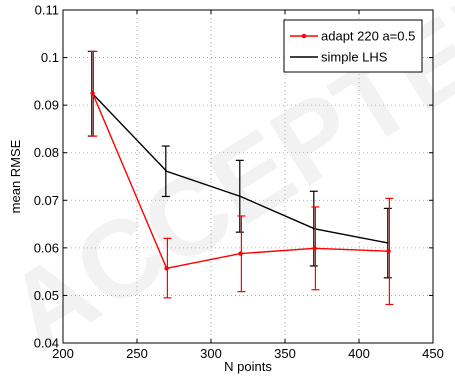 This screenshot has width=455, height=379. I want to click on x-tick-label: 200, so click(63, 353).